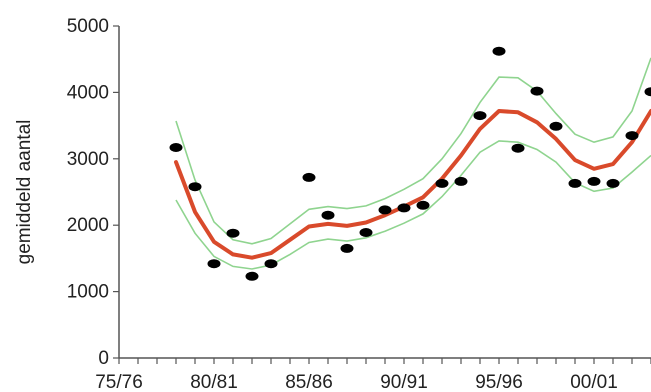 This screenshot has height=392, width=651. What do you see at coordinates (24, 192) in the screenshot?
I see `y-axis-title: gemiddeld aantal` at bounding box center [24, 192].